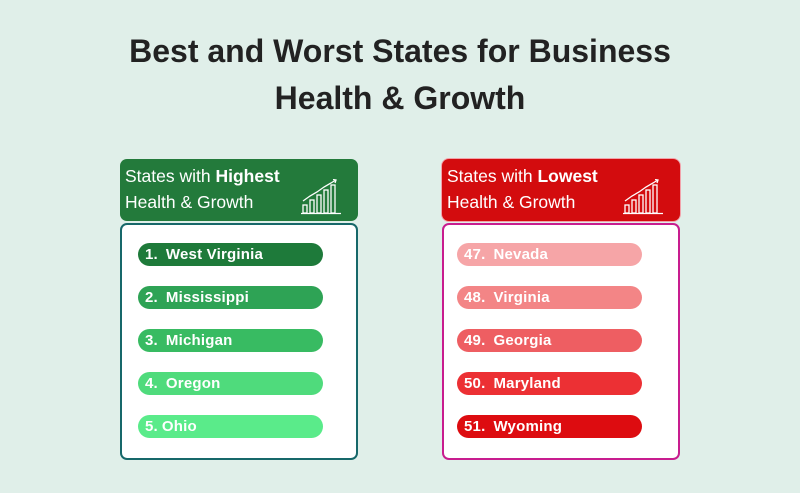 The height and width of the screenshot is (493, 800). What do you see at coordinates (475, 254) in the screenshot?
I see `rank-number: 47.` at bounding box center [475, 254].